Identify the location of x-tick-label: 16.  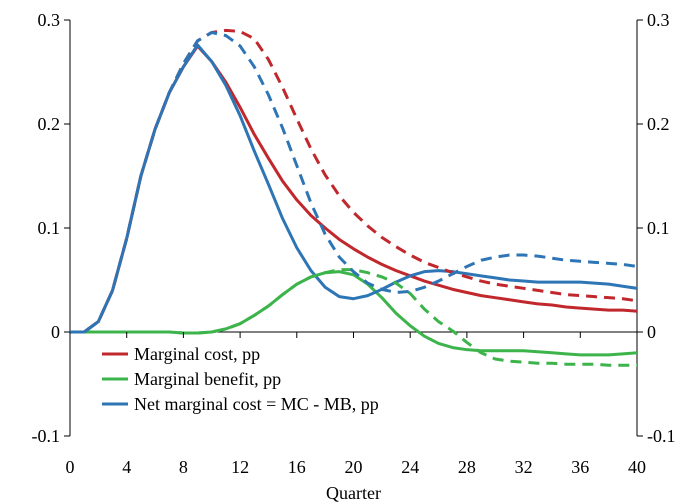
(297, 467).